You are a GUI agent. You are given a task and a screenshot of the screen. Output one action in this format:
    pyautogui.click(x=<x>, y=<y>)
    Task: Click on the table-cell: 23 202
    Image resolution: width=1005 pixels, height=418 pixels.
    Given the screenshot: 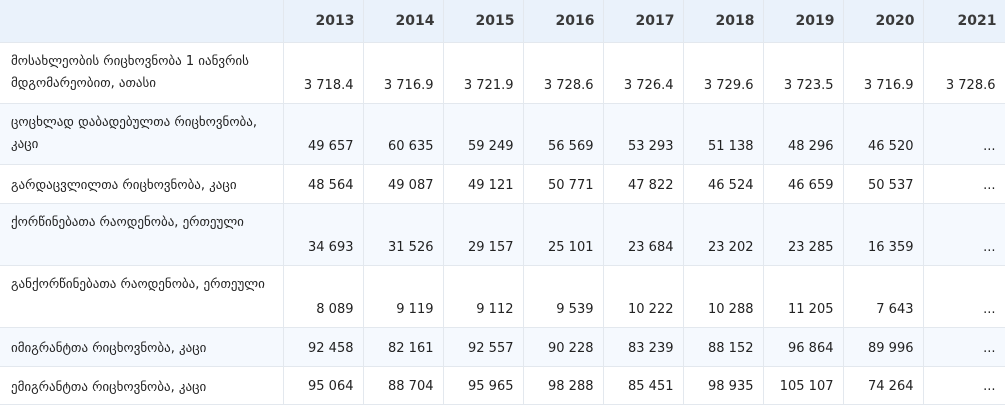 What is the action you would take?
    pyautogui.click(x=723, y=234)
    